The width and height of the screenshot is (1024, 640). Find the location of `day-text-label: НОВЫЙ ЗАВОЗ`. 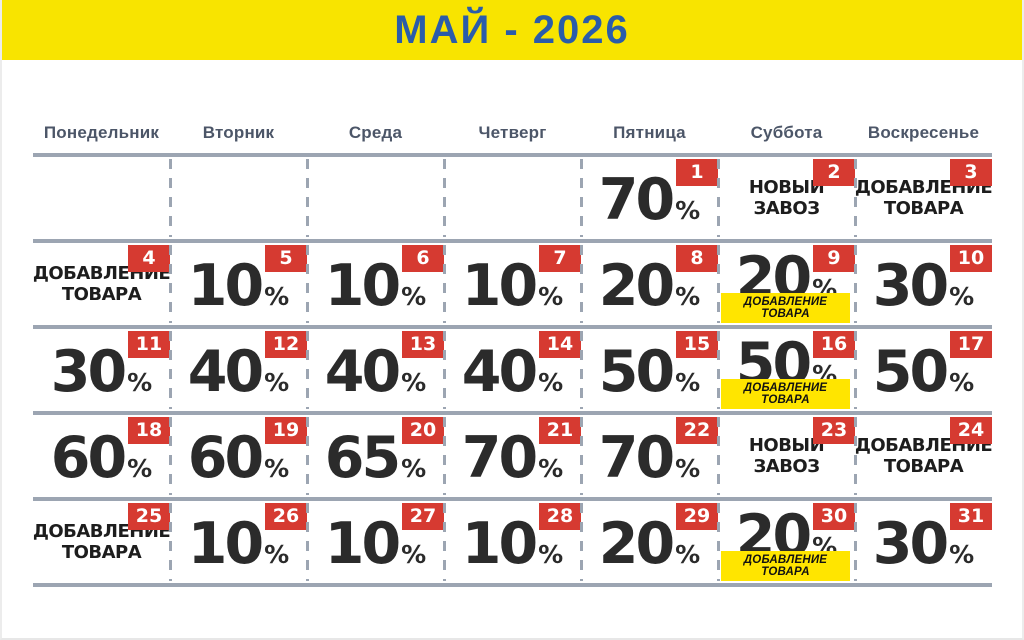

day-text-label: НОВЫЙ ЗАВОЗ is located at coordinates (786, 456).